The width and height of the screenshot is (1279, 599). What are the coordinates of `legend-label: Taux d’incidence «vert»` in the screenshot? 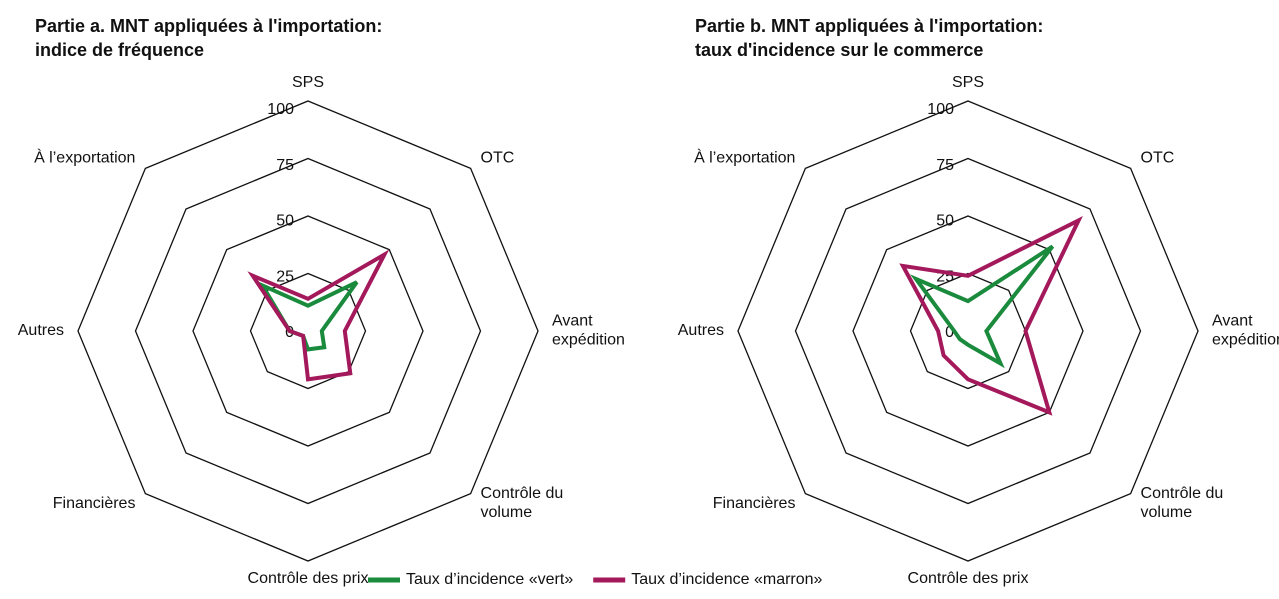 It's located at (489, 579).